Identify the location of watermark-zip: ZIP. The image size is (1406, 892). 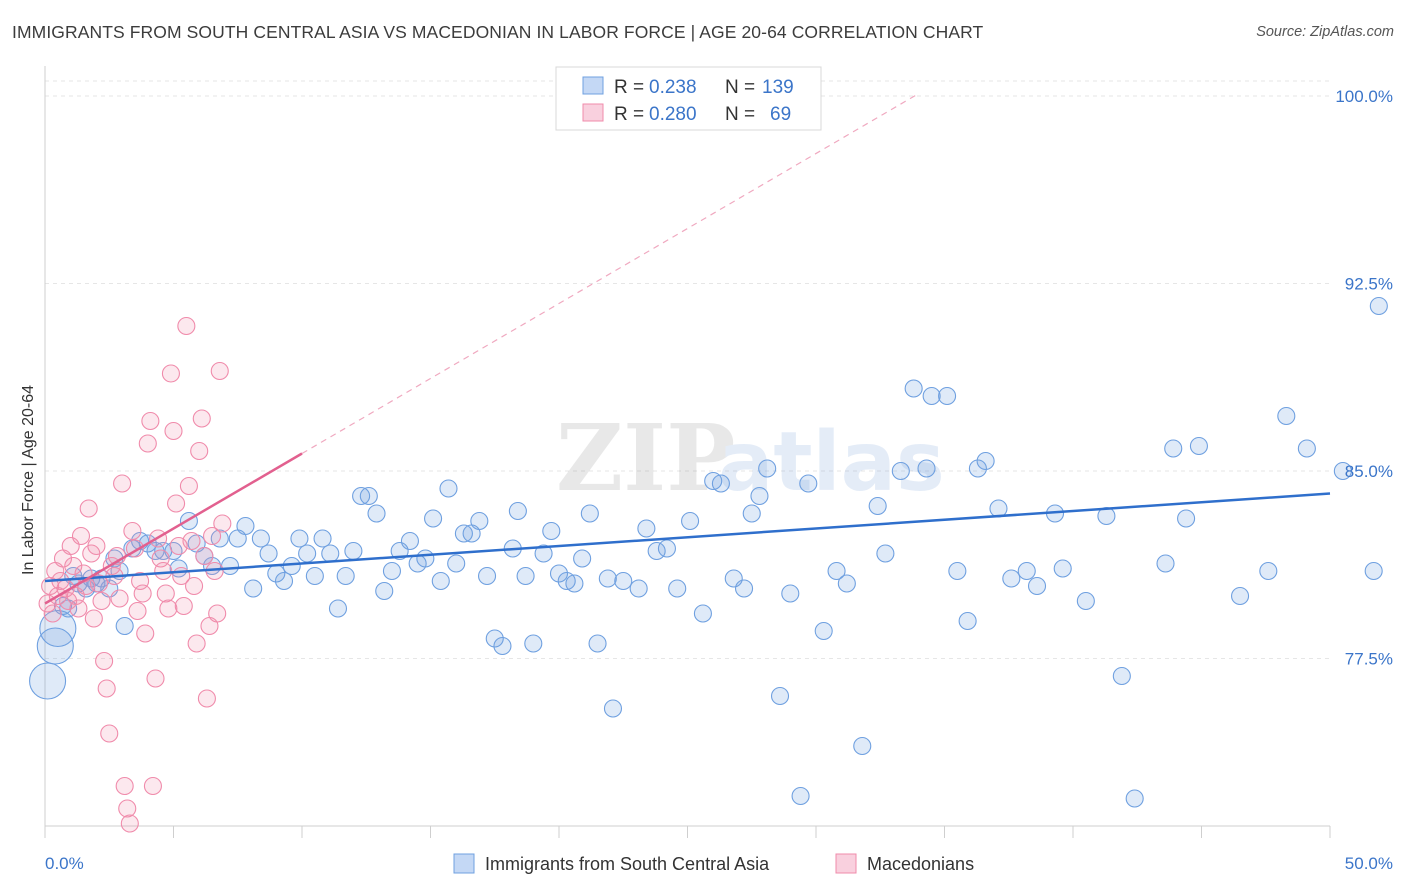
(645, 458).